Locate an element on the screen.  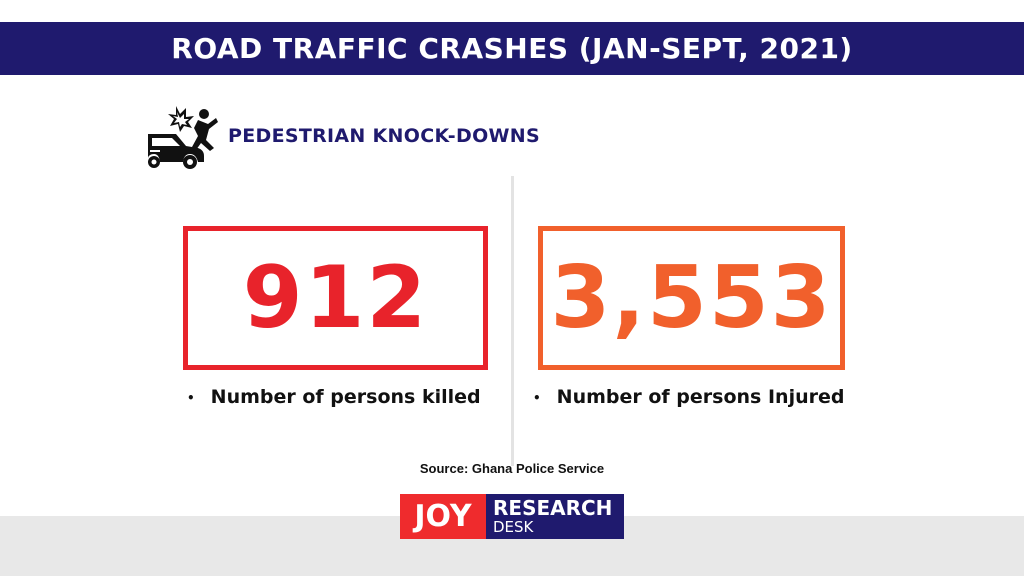
killed-label: Number of persons killed is located at coordinates (345, 397).